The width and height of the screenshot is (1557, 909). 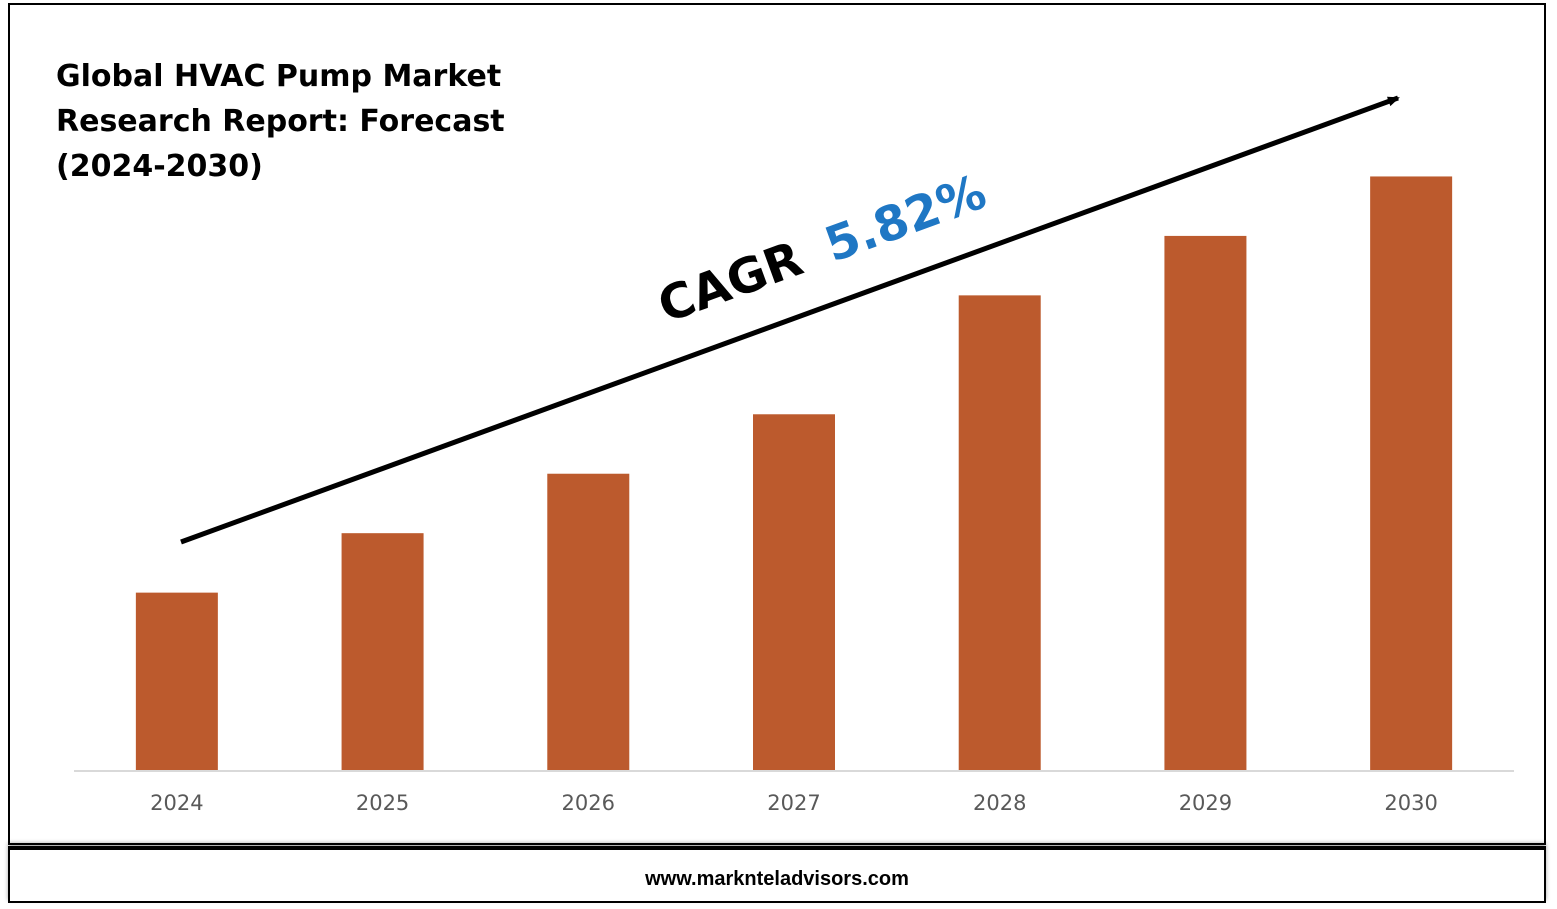 I want to click on x-tick-label-2030: 2030, so click(x=1410, y=803).